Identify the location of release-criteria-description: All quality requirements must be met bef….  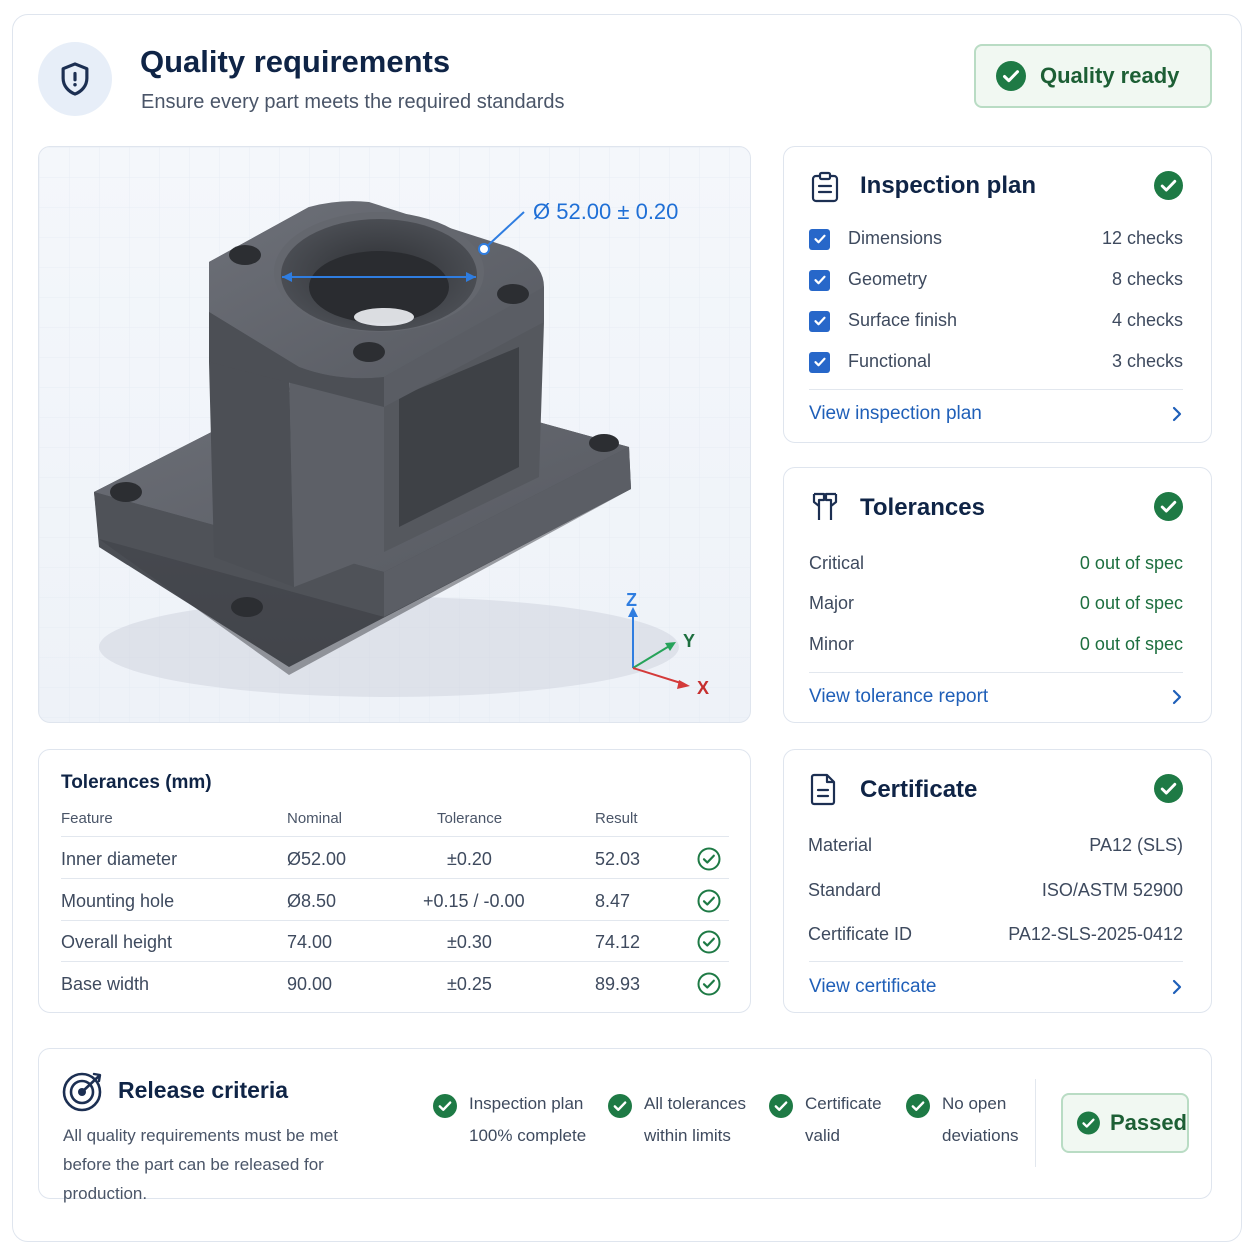
(233, 1164).